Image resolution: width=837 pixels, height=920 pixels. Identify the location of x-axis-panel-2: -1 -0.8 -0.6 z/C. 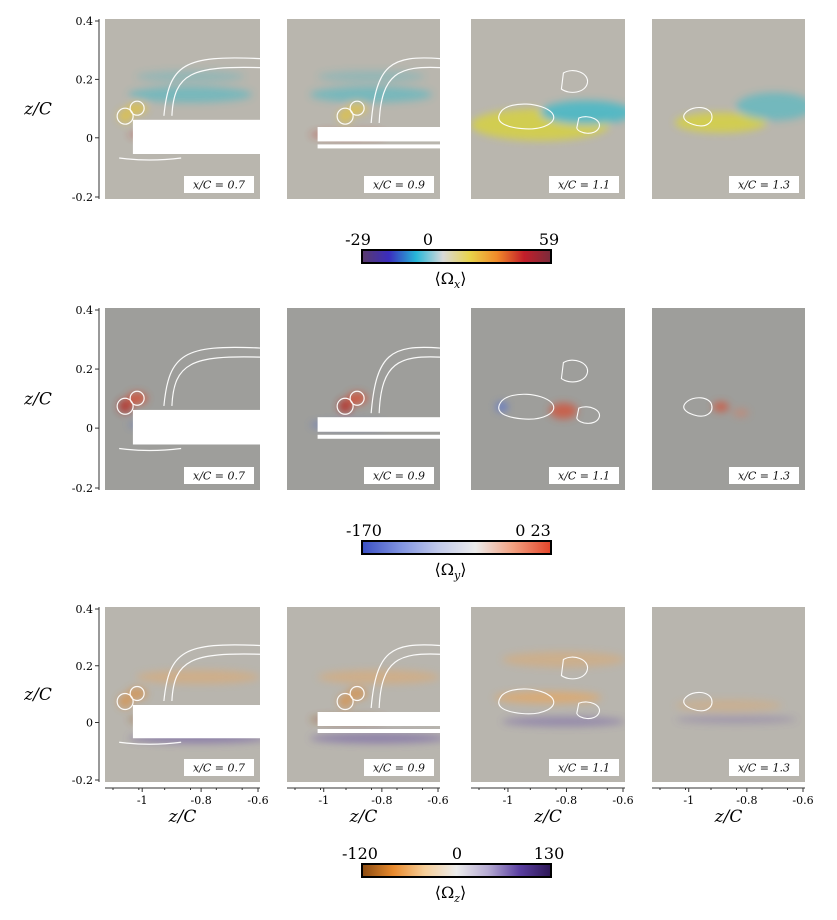
(368, 807).